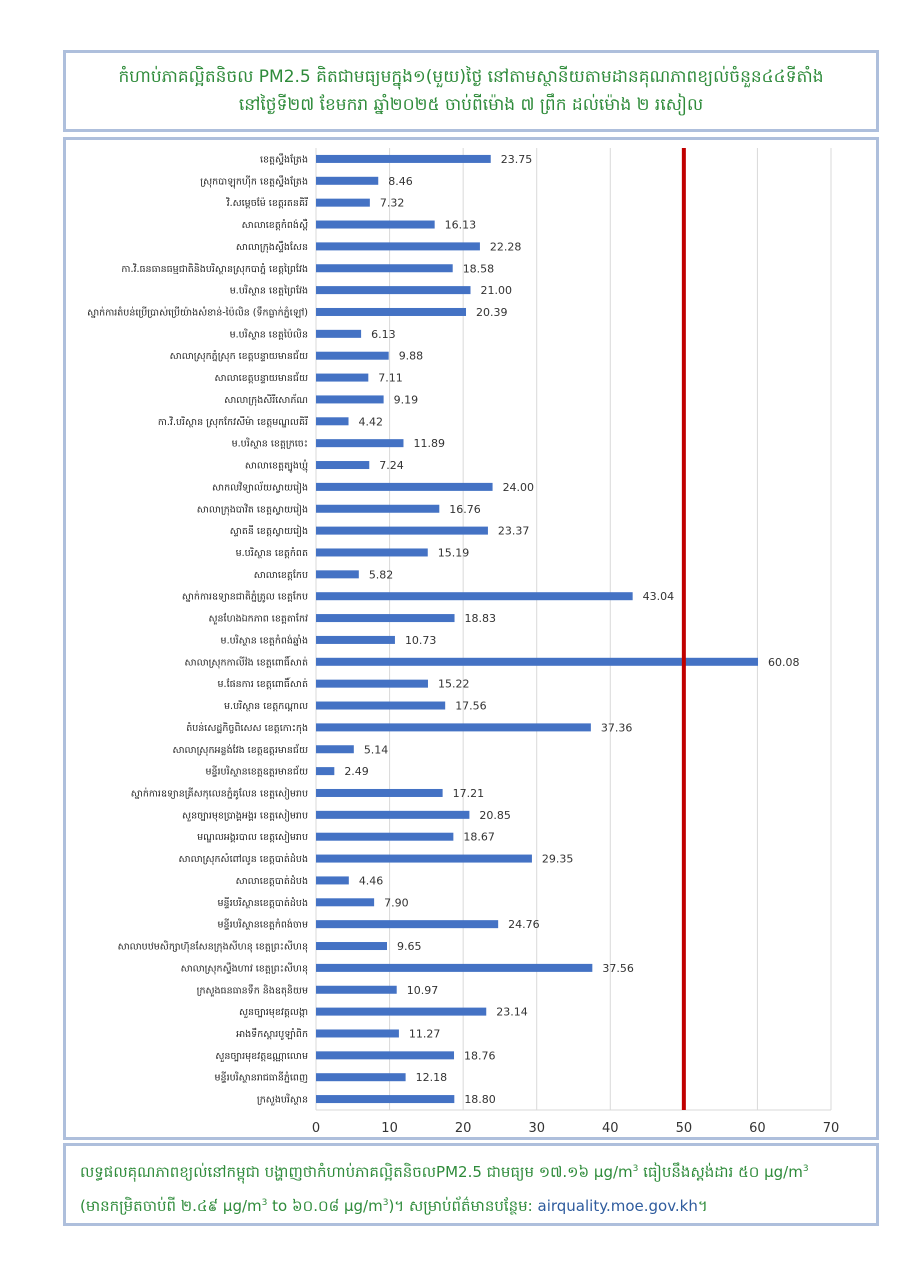  Describe the element at coordinates (269, 531) in the screenshot. I see `category-label: ស្ទាតនី ខេត្តស្វាយរៀង` at that location.